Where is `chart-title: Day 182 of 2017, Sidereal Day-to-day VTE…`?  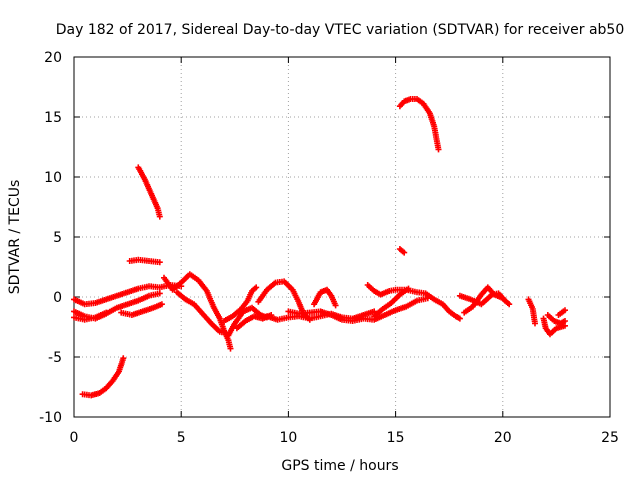
chart-title: Day 182 of 2017, Sidereal Day-to-day VTE… is located at coordinates (340, 30).